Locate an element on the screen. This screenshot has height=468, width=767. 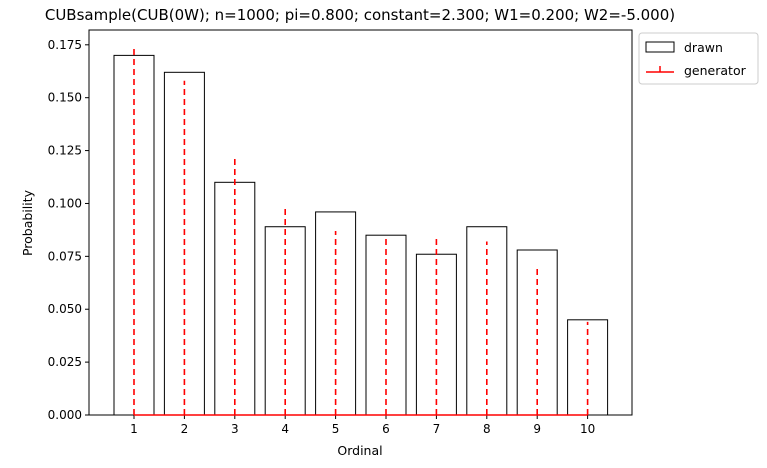
x-tick-label: 8 is located at coordinates (487, 429).